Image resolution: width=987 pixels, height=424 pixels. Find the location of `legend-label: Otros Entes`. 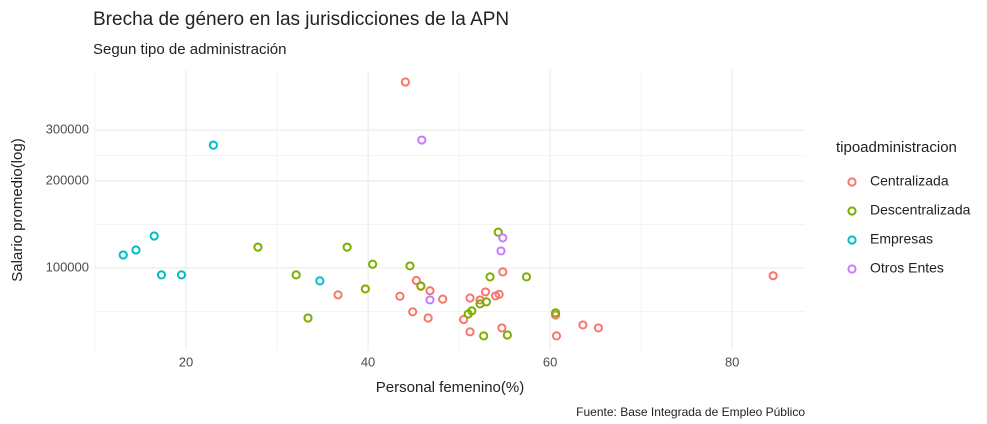

legend-label: Otros Entes is located at coordinates (907, 268).